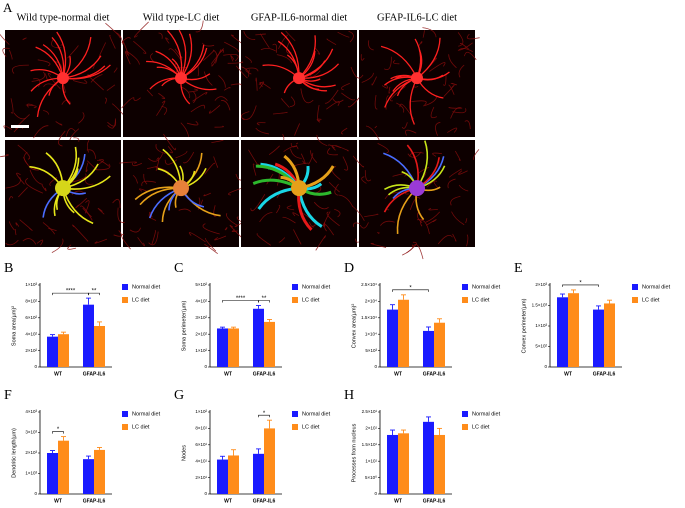 The height and width of the screenshot is (508, 685). I want to click on panel-label: G, so click(179, 395).